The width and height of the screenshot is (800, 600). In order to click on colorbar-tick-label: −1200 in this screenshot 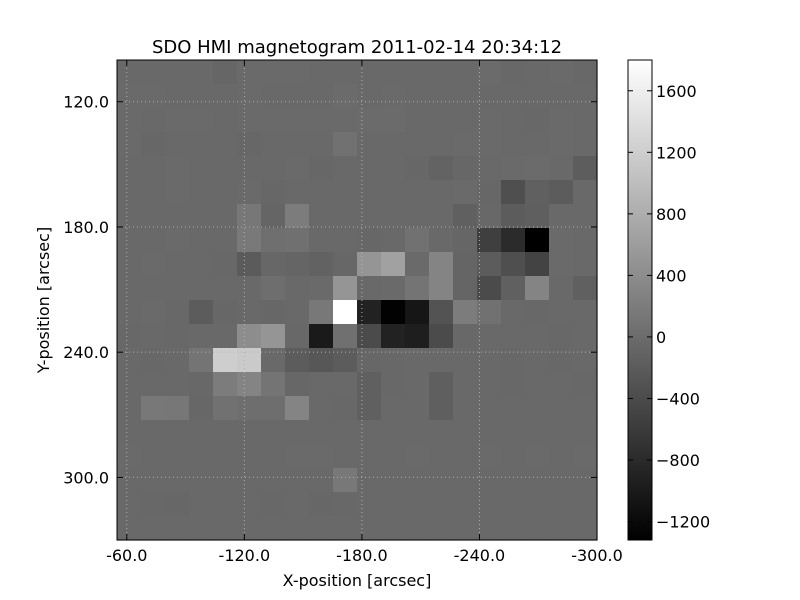, I will do `click(683, 522)`.